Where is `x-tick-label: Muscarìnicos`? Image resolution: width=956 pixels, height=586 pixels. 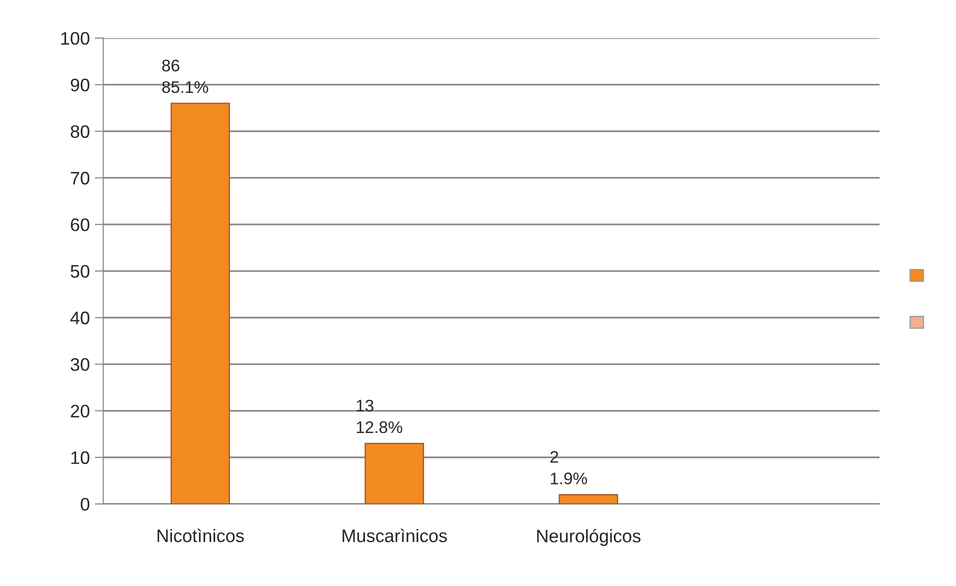 x-tick-label: Muscarìnicos is located at coordinates (394, 535).